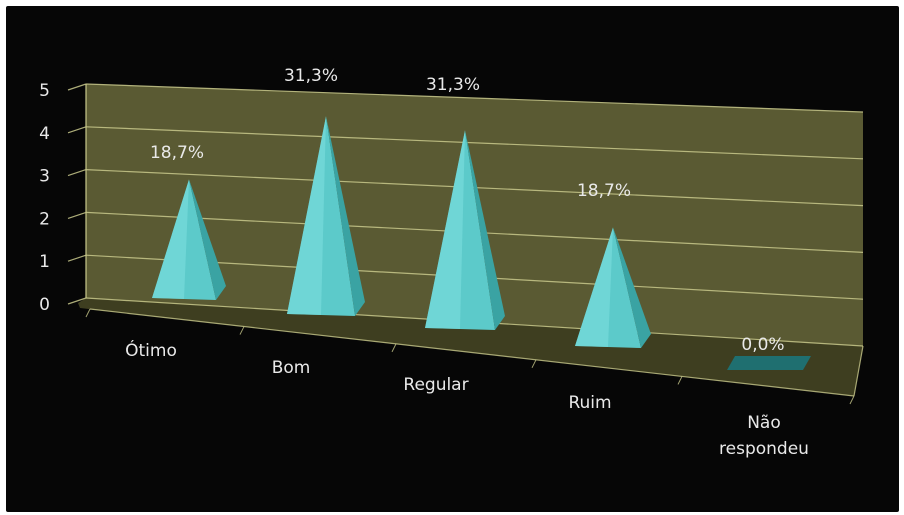 This screenshot has height=515, width=904. What do you see at coordinates (44, 198) in the screenshot?
I see `y-axis-ticks: 0 1 2 3 4 5` at bounding box center [44, 198].